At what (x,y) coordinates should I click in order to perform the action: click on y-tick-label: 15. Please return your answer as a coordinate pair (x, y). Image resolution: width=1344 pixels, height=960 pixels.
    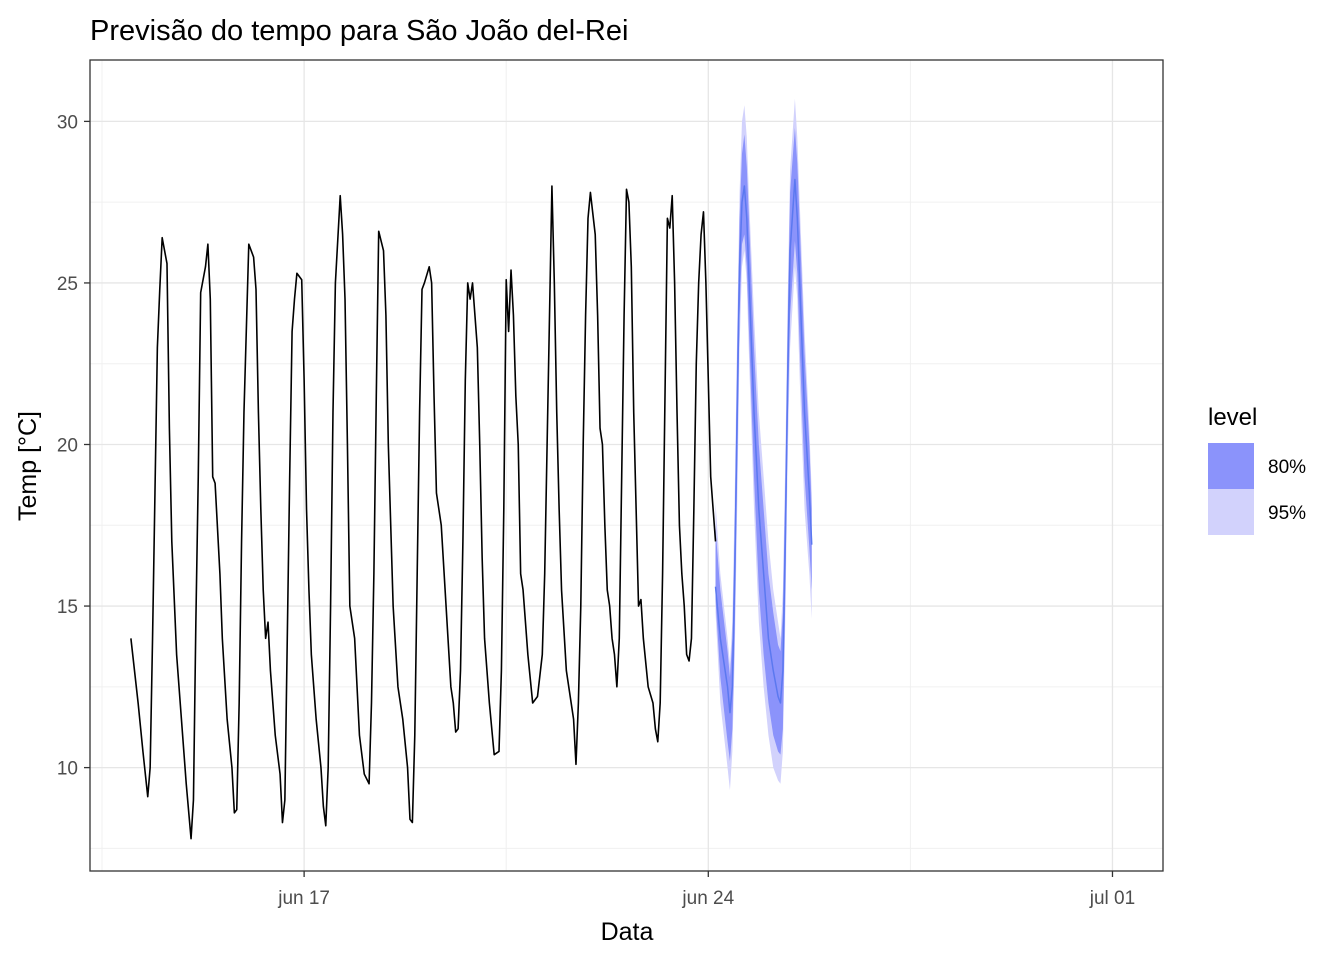
    Looking at the image, I should click on (67, 607).